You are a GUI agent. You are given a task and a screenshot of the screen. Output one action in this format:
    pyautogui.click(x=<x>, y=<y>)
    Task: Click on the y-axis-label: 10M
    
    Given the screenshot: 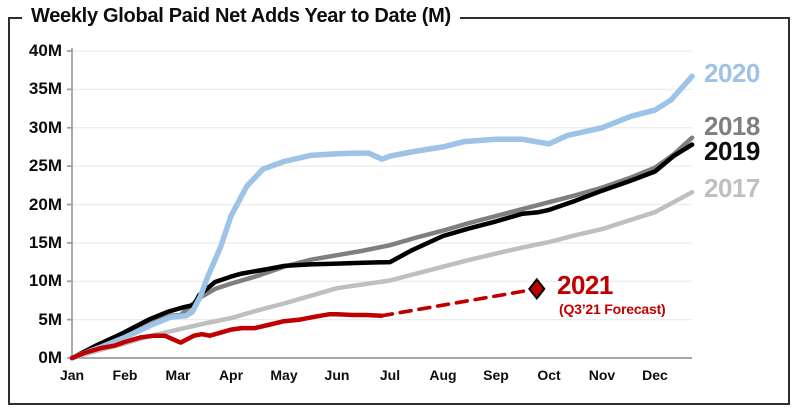 What is the action you would take?
    pyautogui.click(x=45, y=281)
    